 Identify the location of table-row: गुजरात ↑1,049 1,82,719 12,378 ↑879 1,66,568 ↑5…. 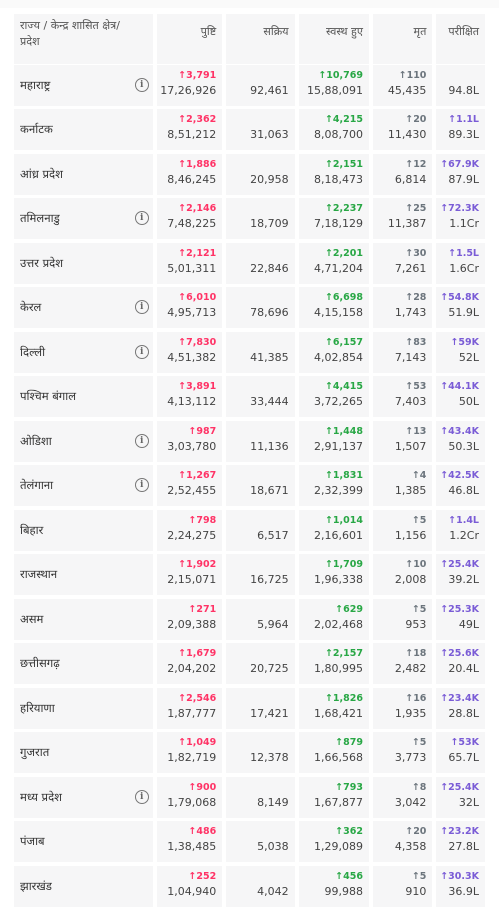
(249, 754).